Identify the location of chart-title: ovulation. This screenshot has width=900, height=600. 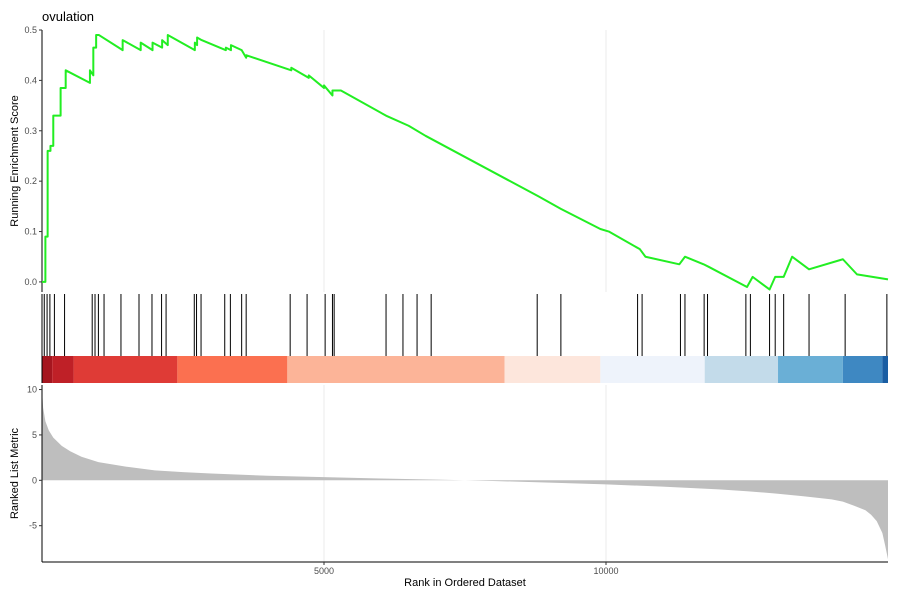
(68, 16).